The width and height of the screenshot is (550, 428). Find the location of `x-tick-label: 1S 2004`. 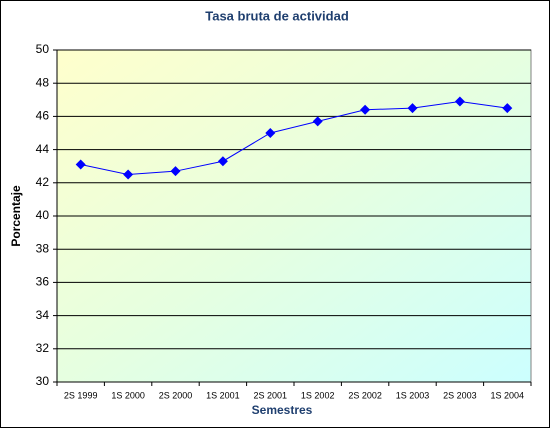

x-tick-label: 1S 2004 is located at coordinates (508, 395).